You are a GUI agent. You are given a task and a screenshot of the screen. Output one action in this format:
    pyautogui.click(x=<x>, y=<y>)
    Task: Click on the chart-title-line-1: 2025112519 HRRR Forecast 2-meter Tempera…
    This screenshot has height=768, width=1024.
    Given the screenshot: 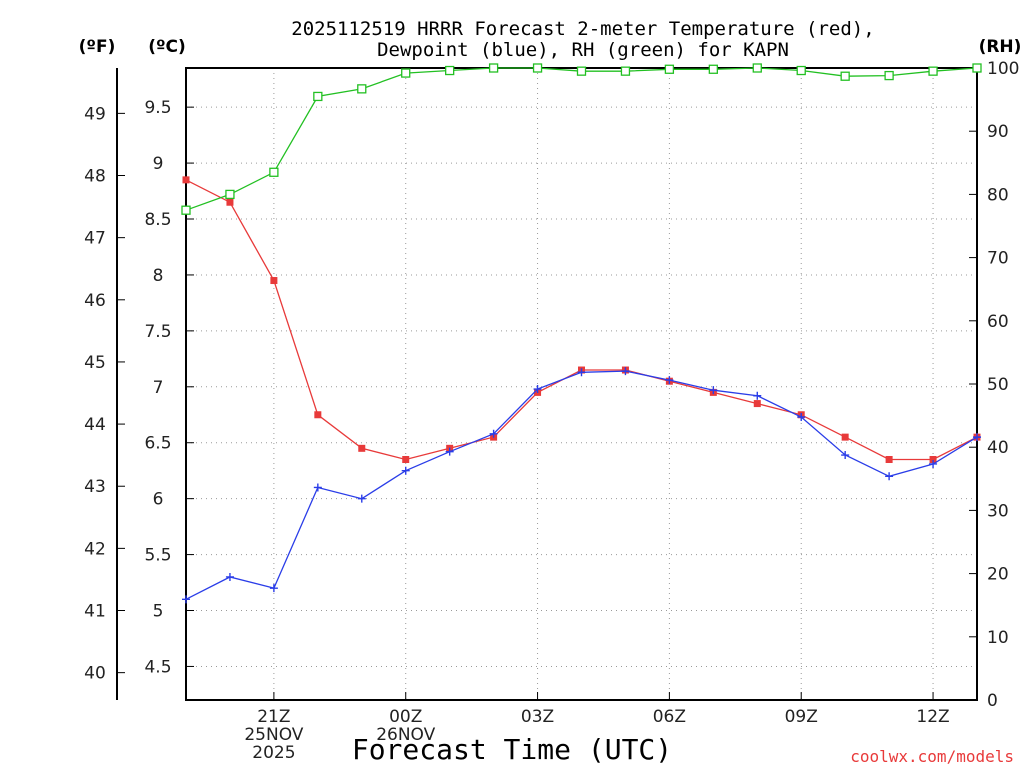 What is the action you would take?
    pyautogui.click(x=582, y=29)
    